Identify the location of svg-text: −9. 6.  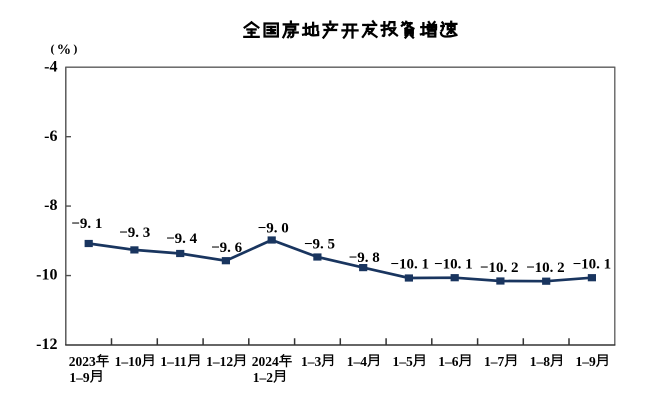
(227, 248).